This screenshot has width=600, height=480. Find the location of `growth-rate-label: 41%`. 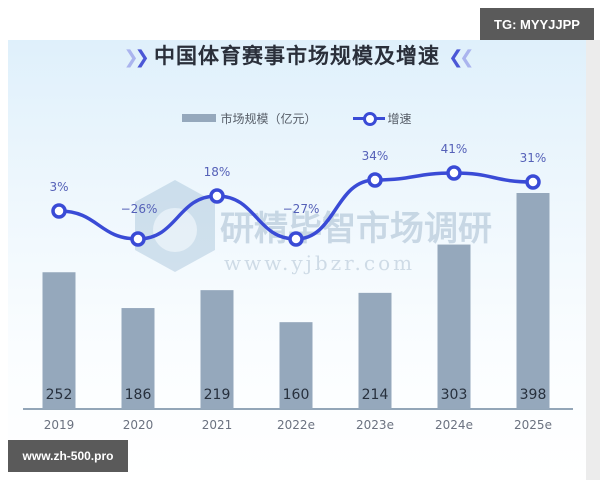

growth-rate-label: 41% is located at coordinates (454, 149).